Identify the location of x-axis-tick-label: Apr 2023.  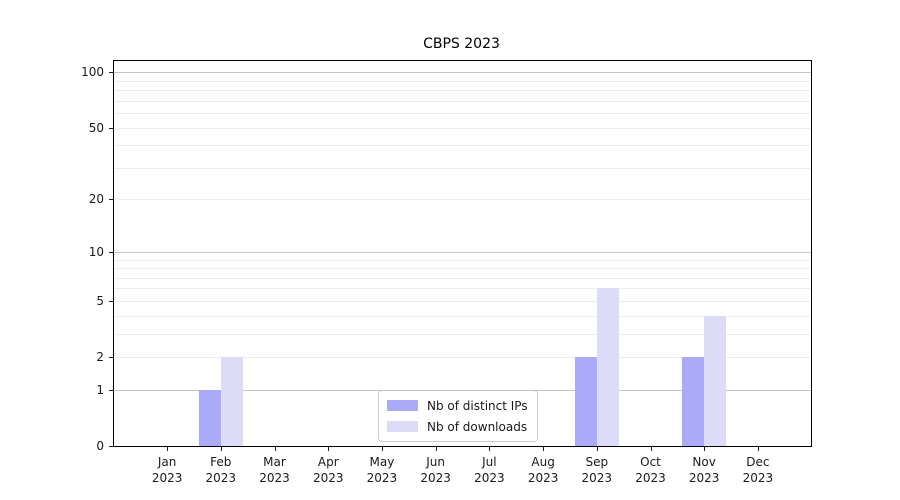
(328, 470).